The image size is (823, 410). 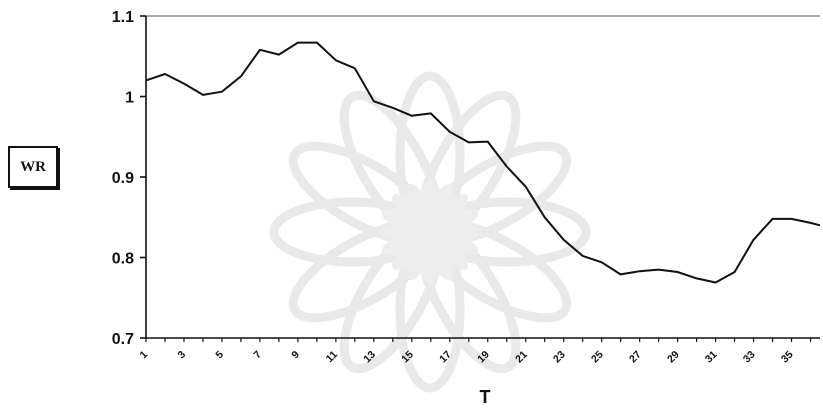 What do you see at coordinates (129, 98) in the screenshot?
I see `y-tick-label: 1` at bounding box center [129, 98].